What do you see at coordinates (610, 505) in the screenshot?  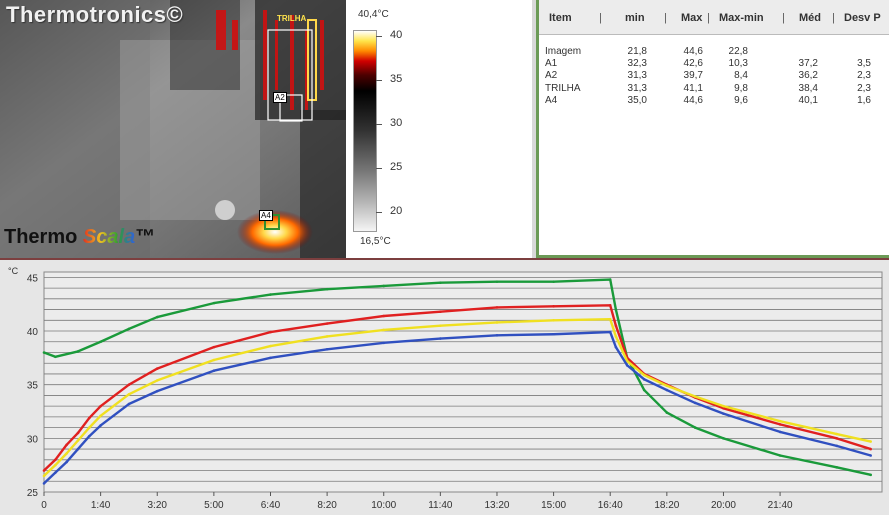 I see `x-tick-label: 16:40` at bounding box center [610, 505].